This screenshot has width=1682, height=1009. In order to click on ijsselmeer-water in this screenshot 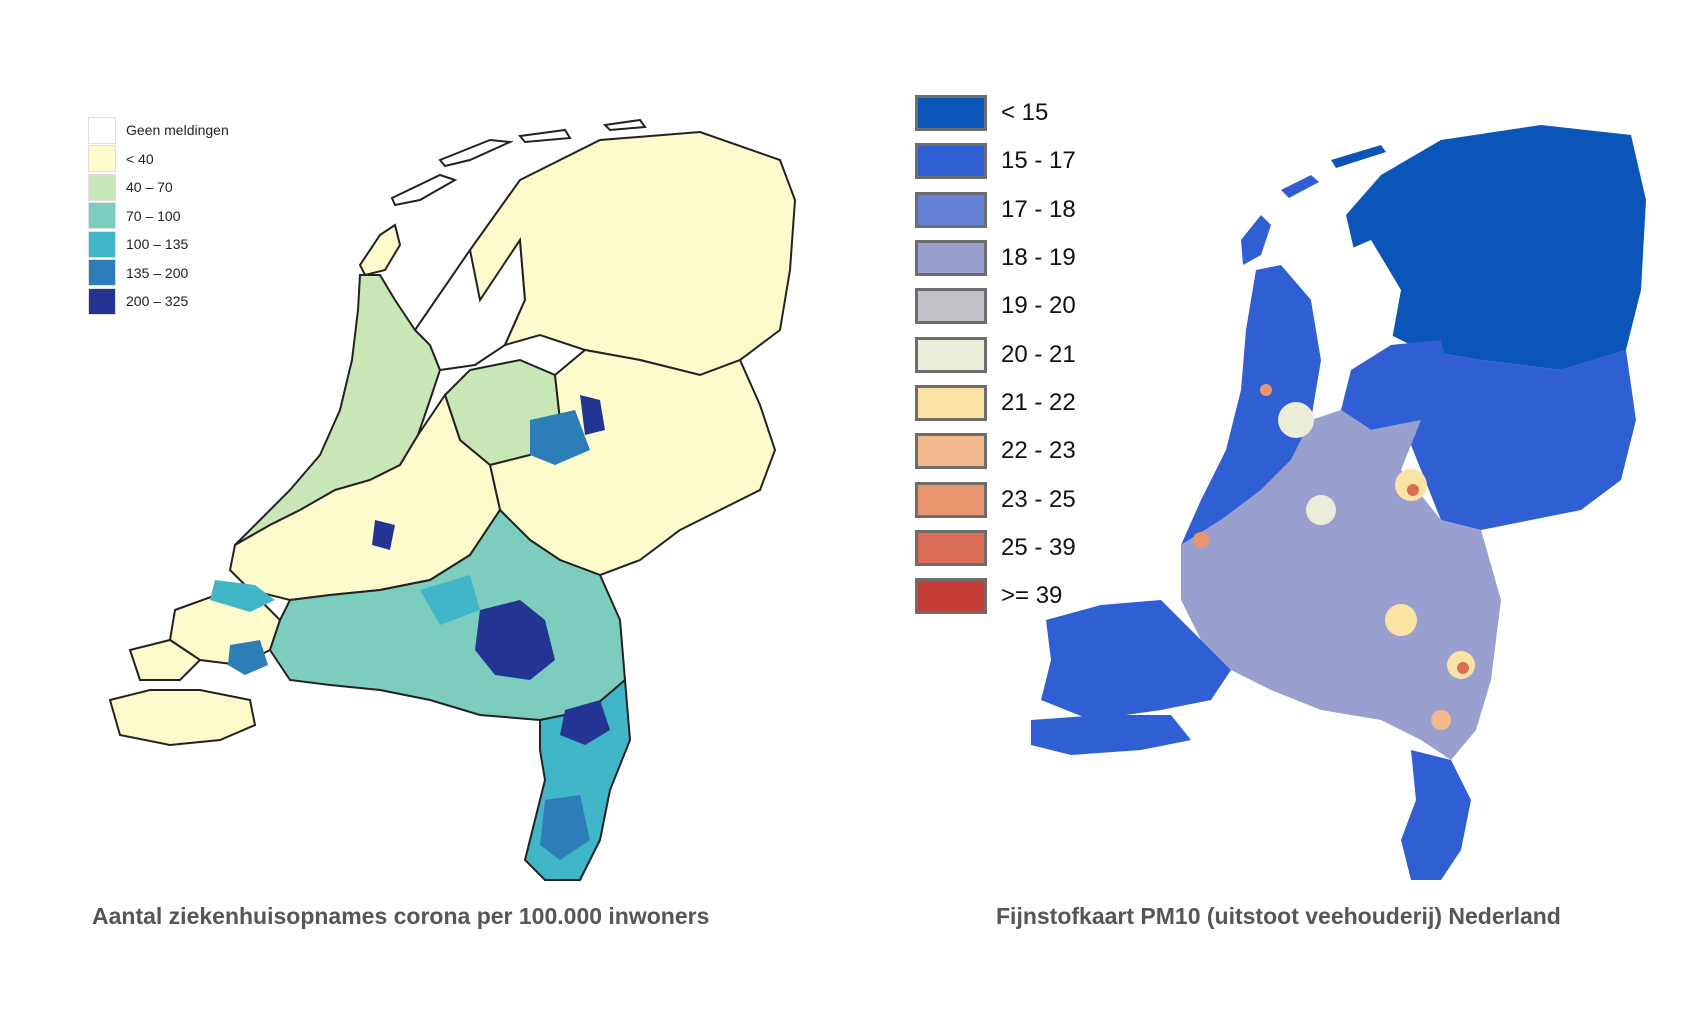, I will do `click(470, 305)`.